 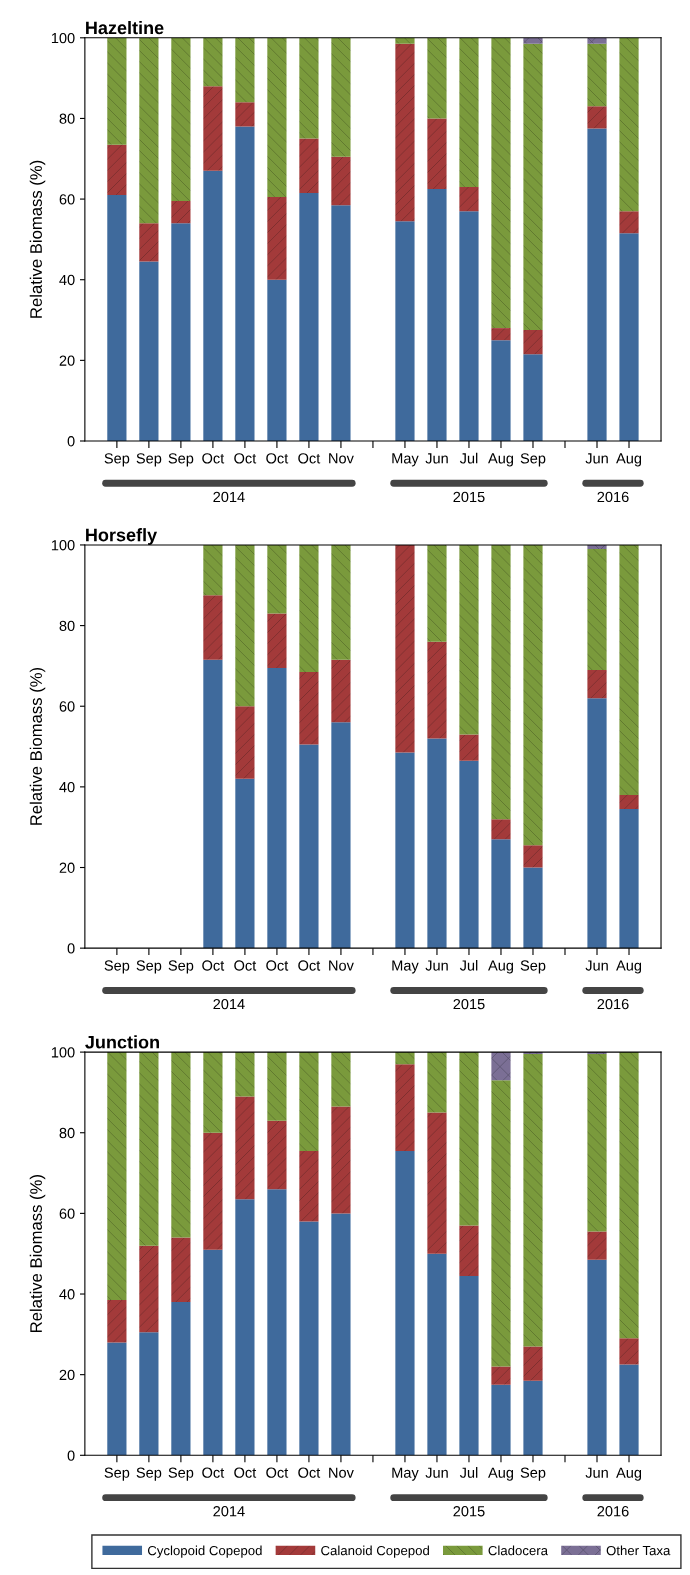 What do you see at coordinates (638, 1550) in the screenshot?
I see `legend-label: Other Taxa` at bounding box center [638, 1550].